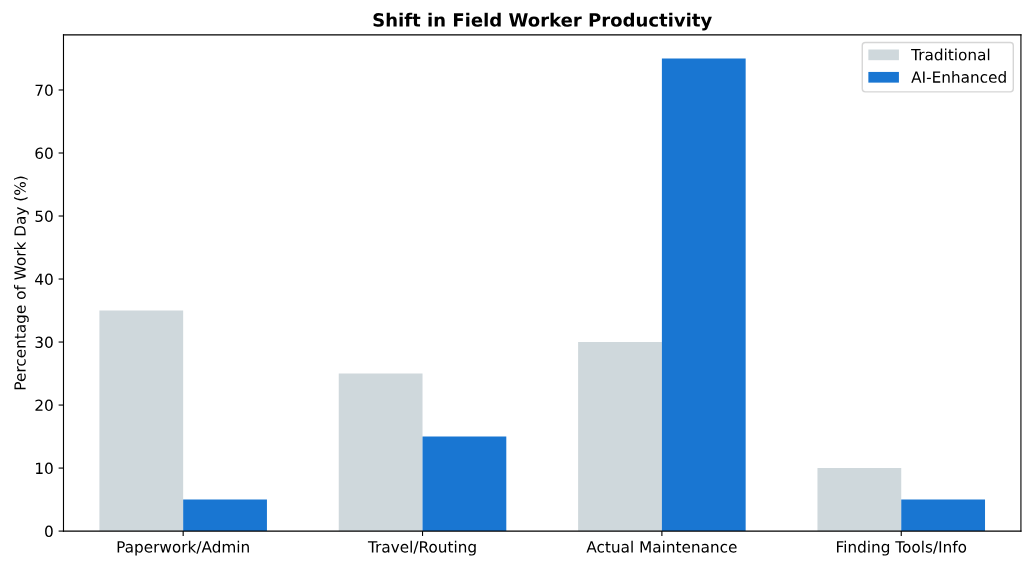  I want to click on x-tick-label: Actual Maintenance, so click(661, 546).